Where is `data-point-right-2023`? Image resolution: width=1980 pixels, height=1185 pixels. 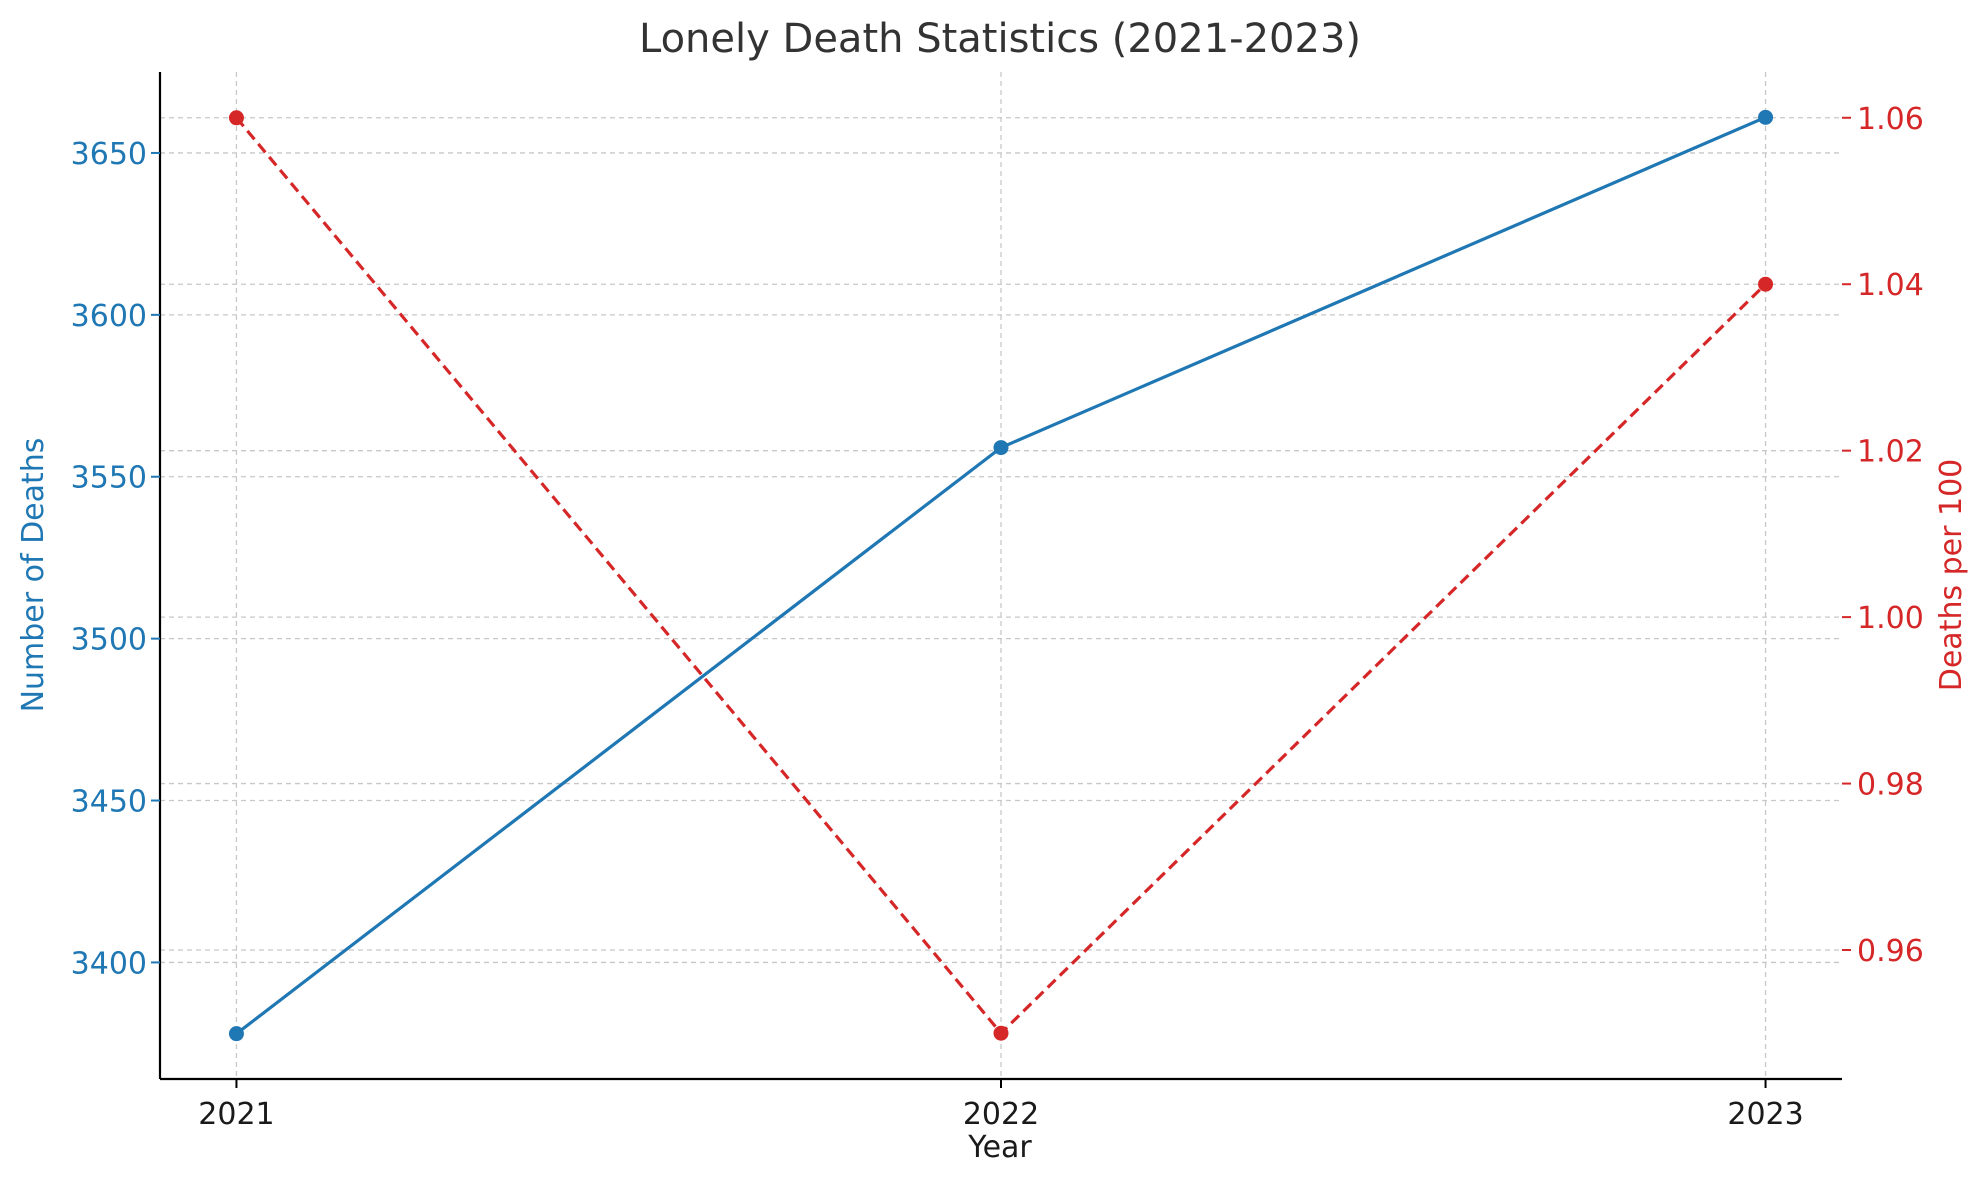
data-point-right-2023 is located at coordinates (1766, 284).